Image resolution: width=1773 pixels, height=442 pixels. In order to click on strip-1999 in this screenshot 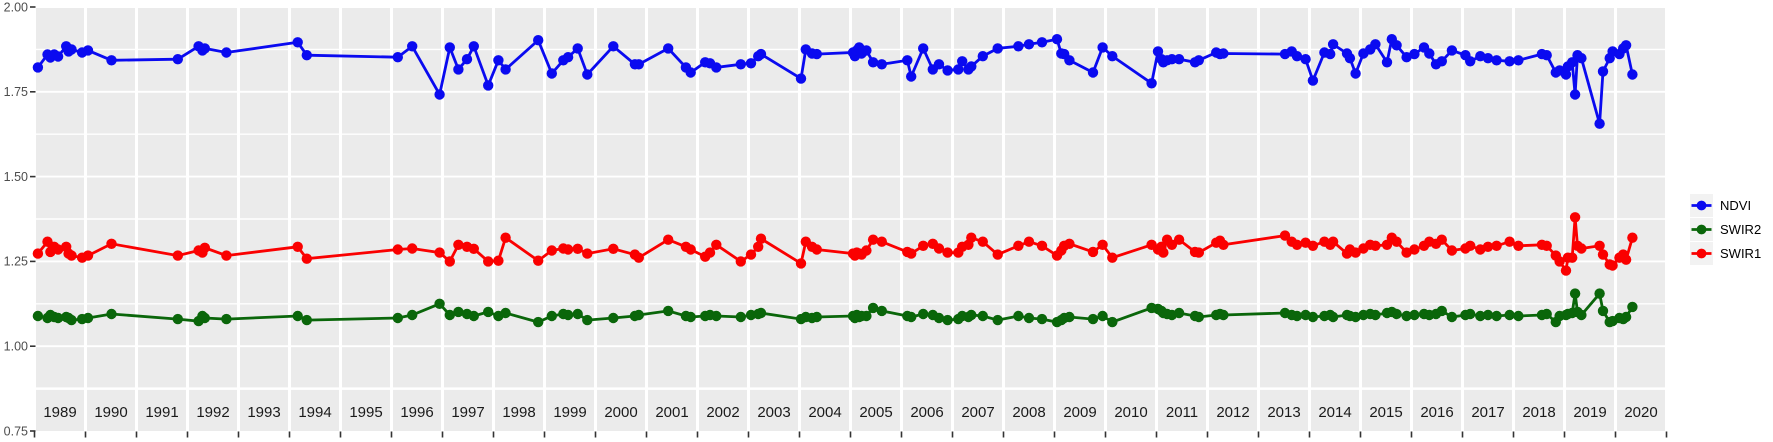, I will do `click(570, 410)`.